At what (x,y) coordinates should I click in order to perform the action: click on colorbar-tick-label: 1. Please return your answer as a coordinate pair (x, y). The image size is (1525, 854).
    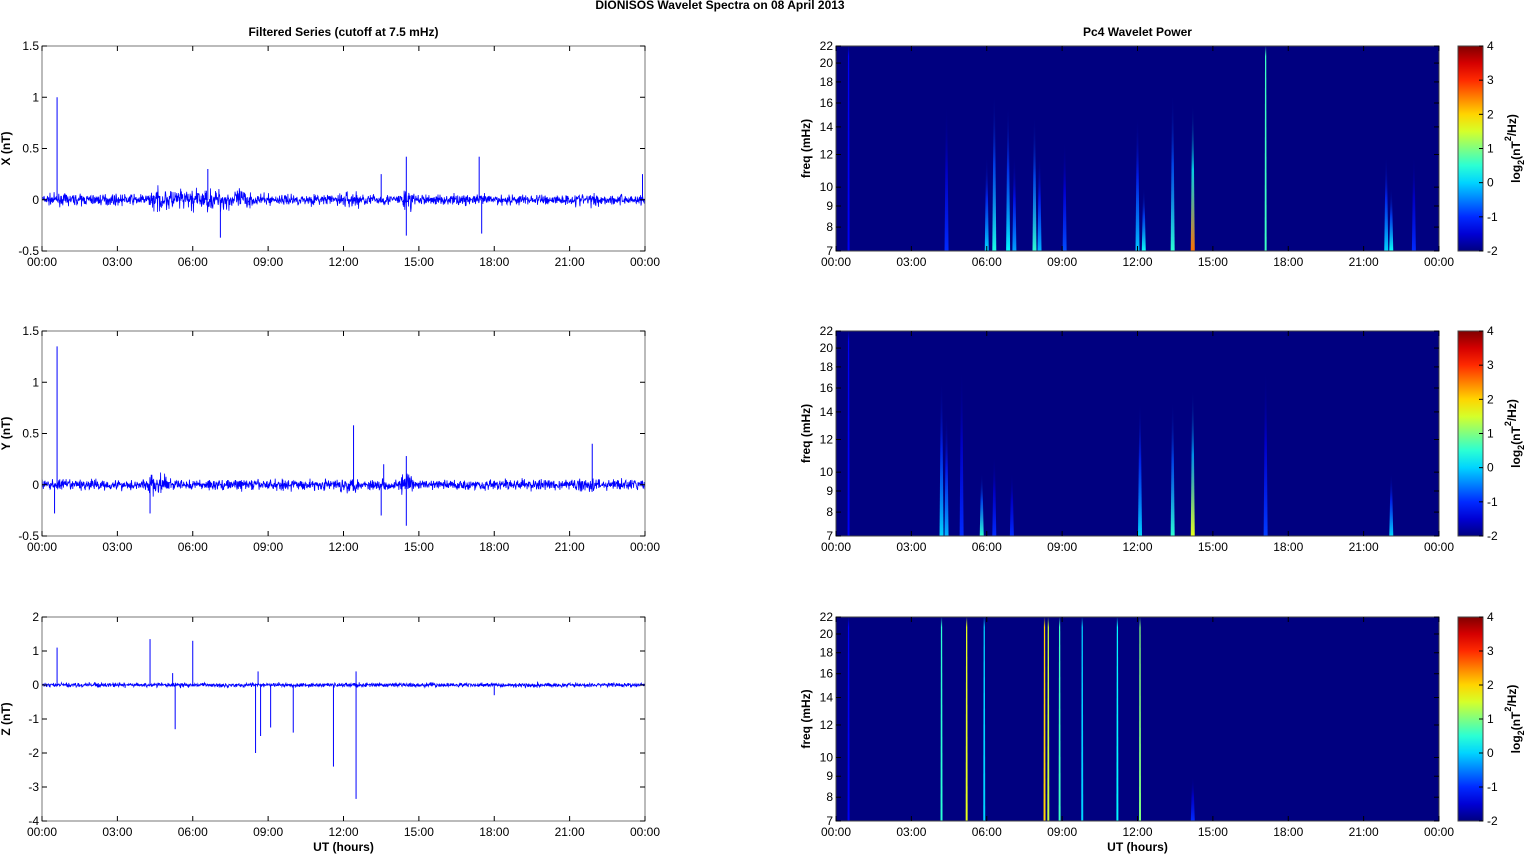
    Looking at the image, I should click on (1490, 434).